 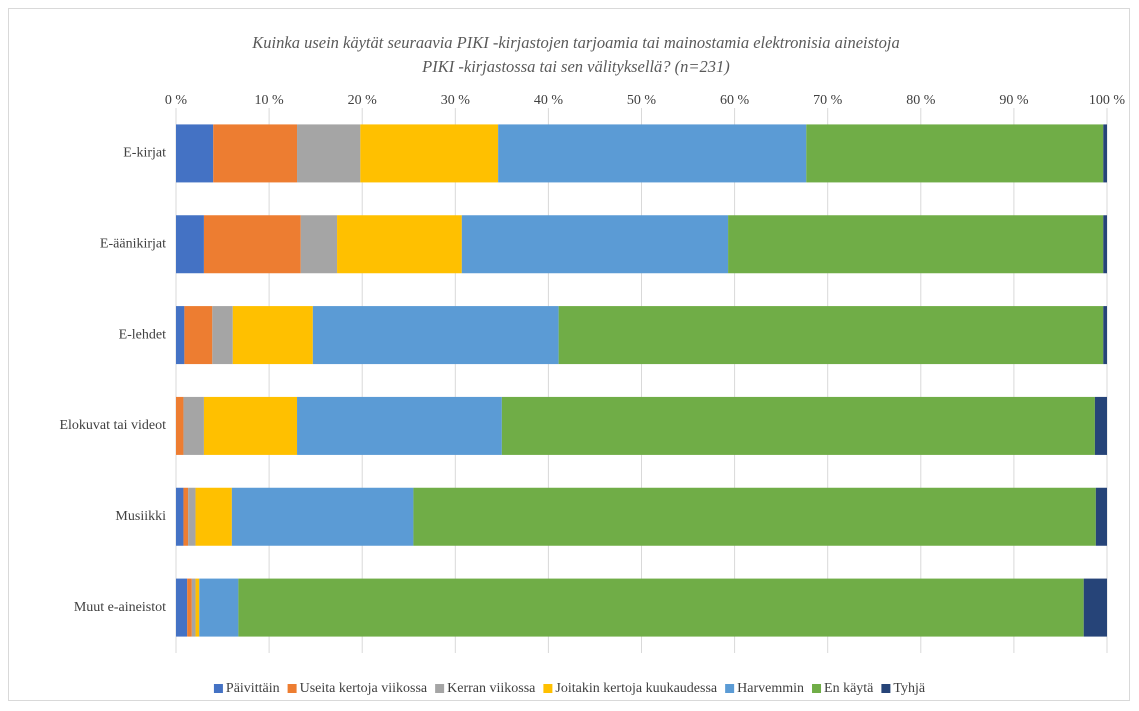 What do you see at coordinates (143, 334) in the screenshot?
I see `y-tick-label: E-lehdet` at bounding box center [143, 334].